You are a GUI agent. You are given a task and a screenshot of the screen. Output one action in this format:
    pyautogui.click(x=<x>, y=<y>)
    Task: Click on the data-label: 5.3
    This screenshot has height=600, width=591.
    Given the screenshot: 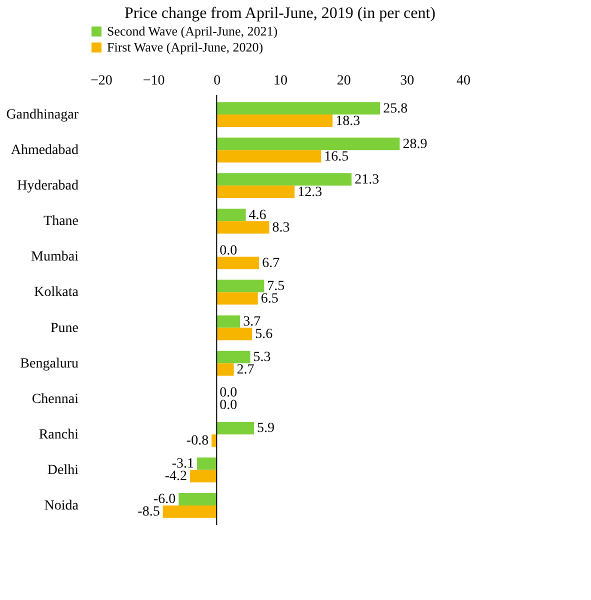 What is the action you would take?
    pyautogui.click(x=262, y=358)
    